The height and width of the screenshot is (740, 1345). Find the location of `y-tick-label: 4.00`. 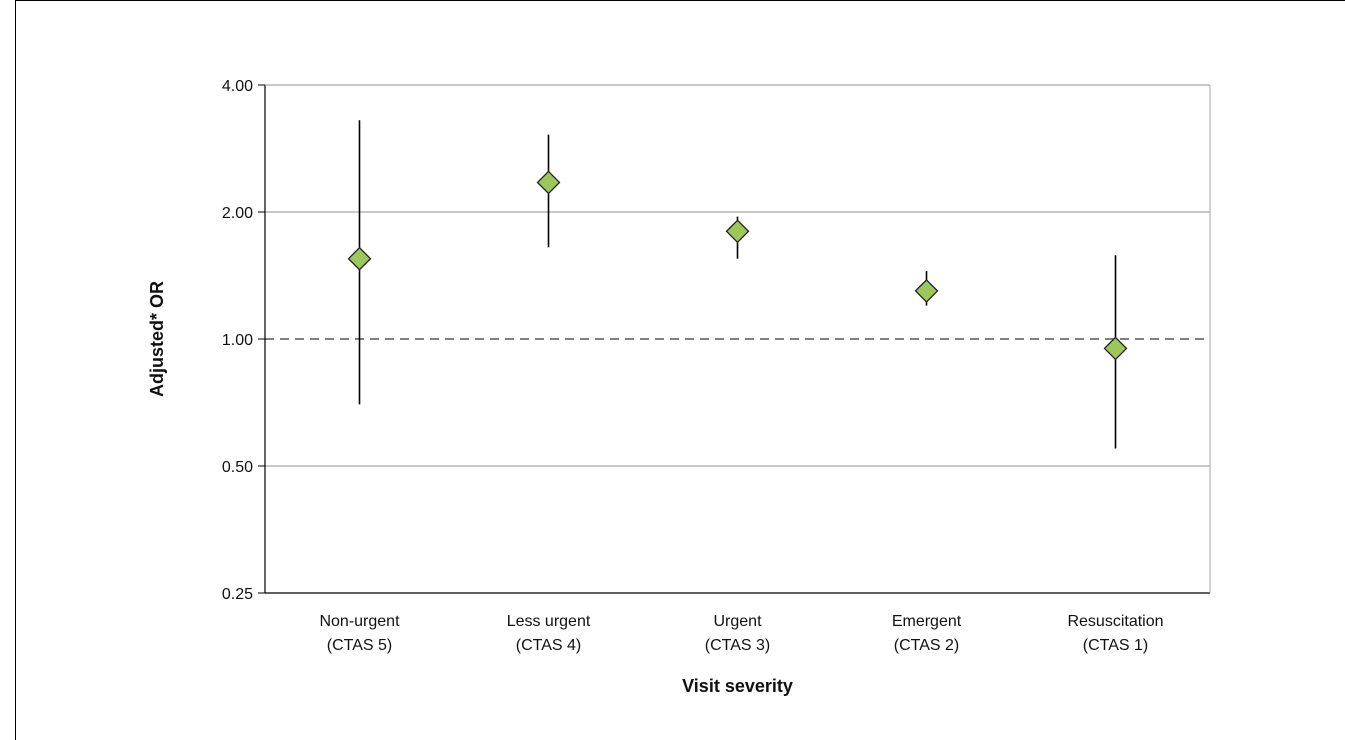

y-tick-label: 4.00 is located at coordinates (237, 86).